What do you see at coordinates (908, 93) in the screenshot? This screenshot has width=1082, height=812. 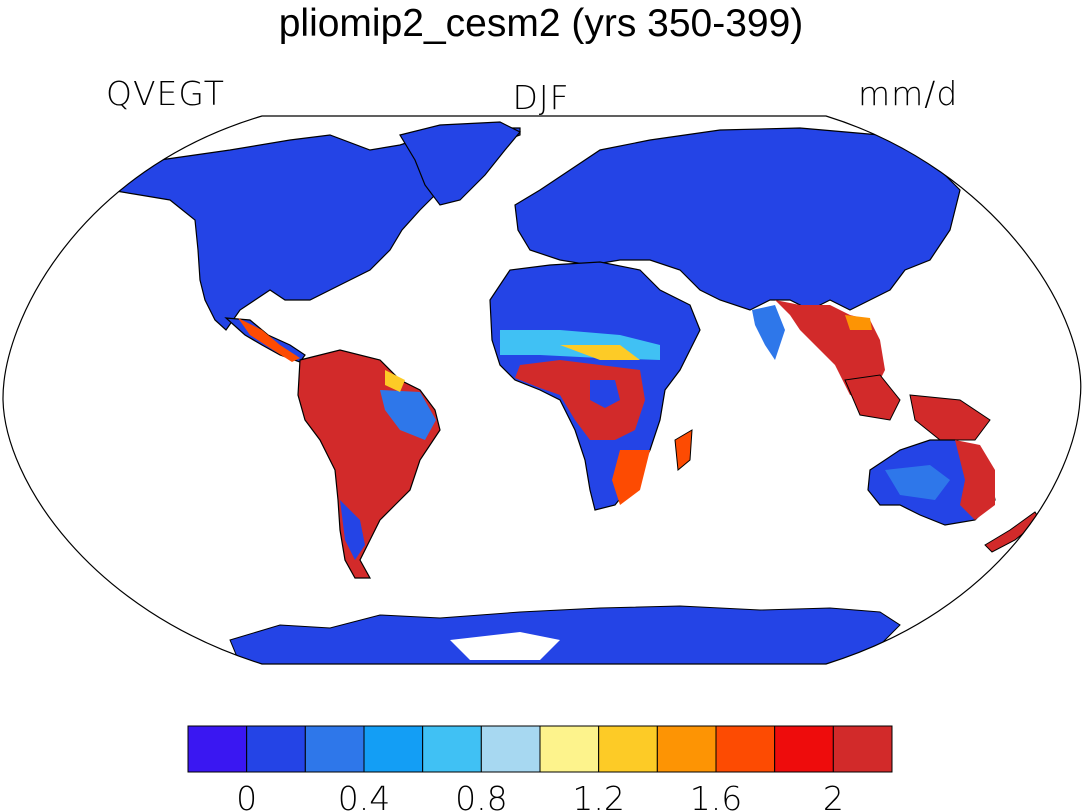 I see `units-label: mm/d` at bounding box center [908, 93].